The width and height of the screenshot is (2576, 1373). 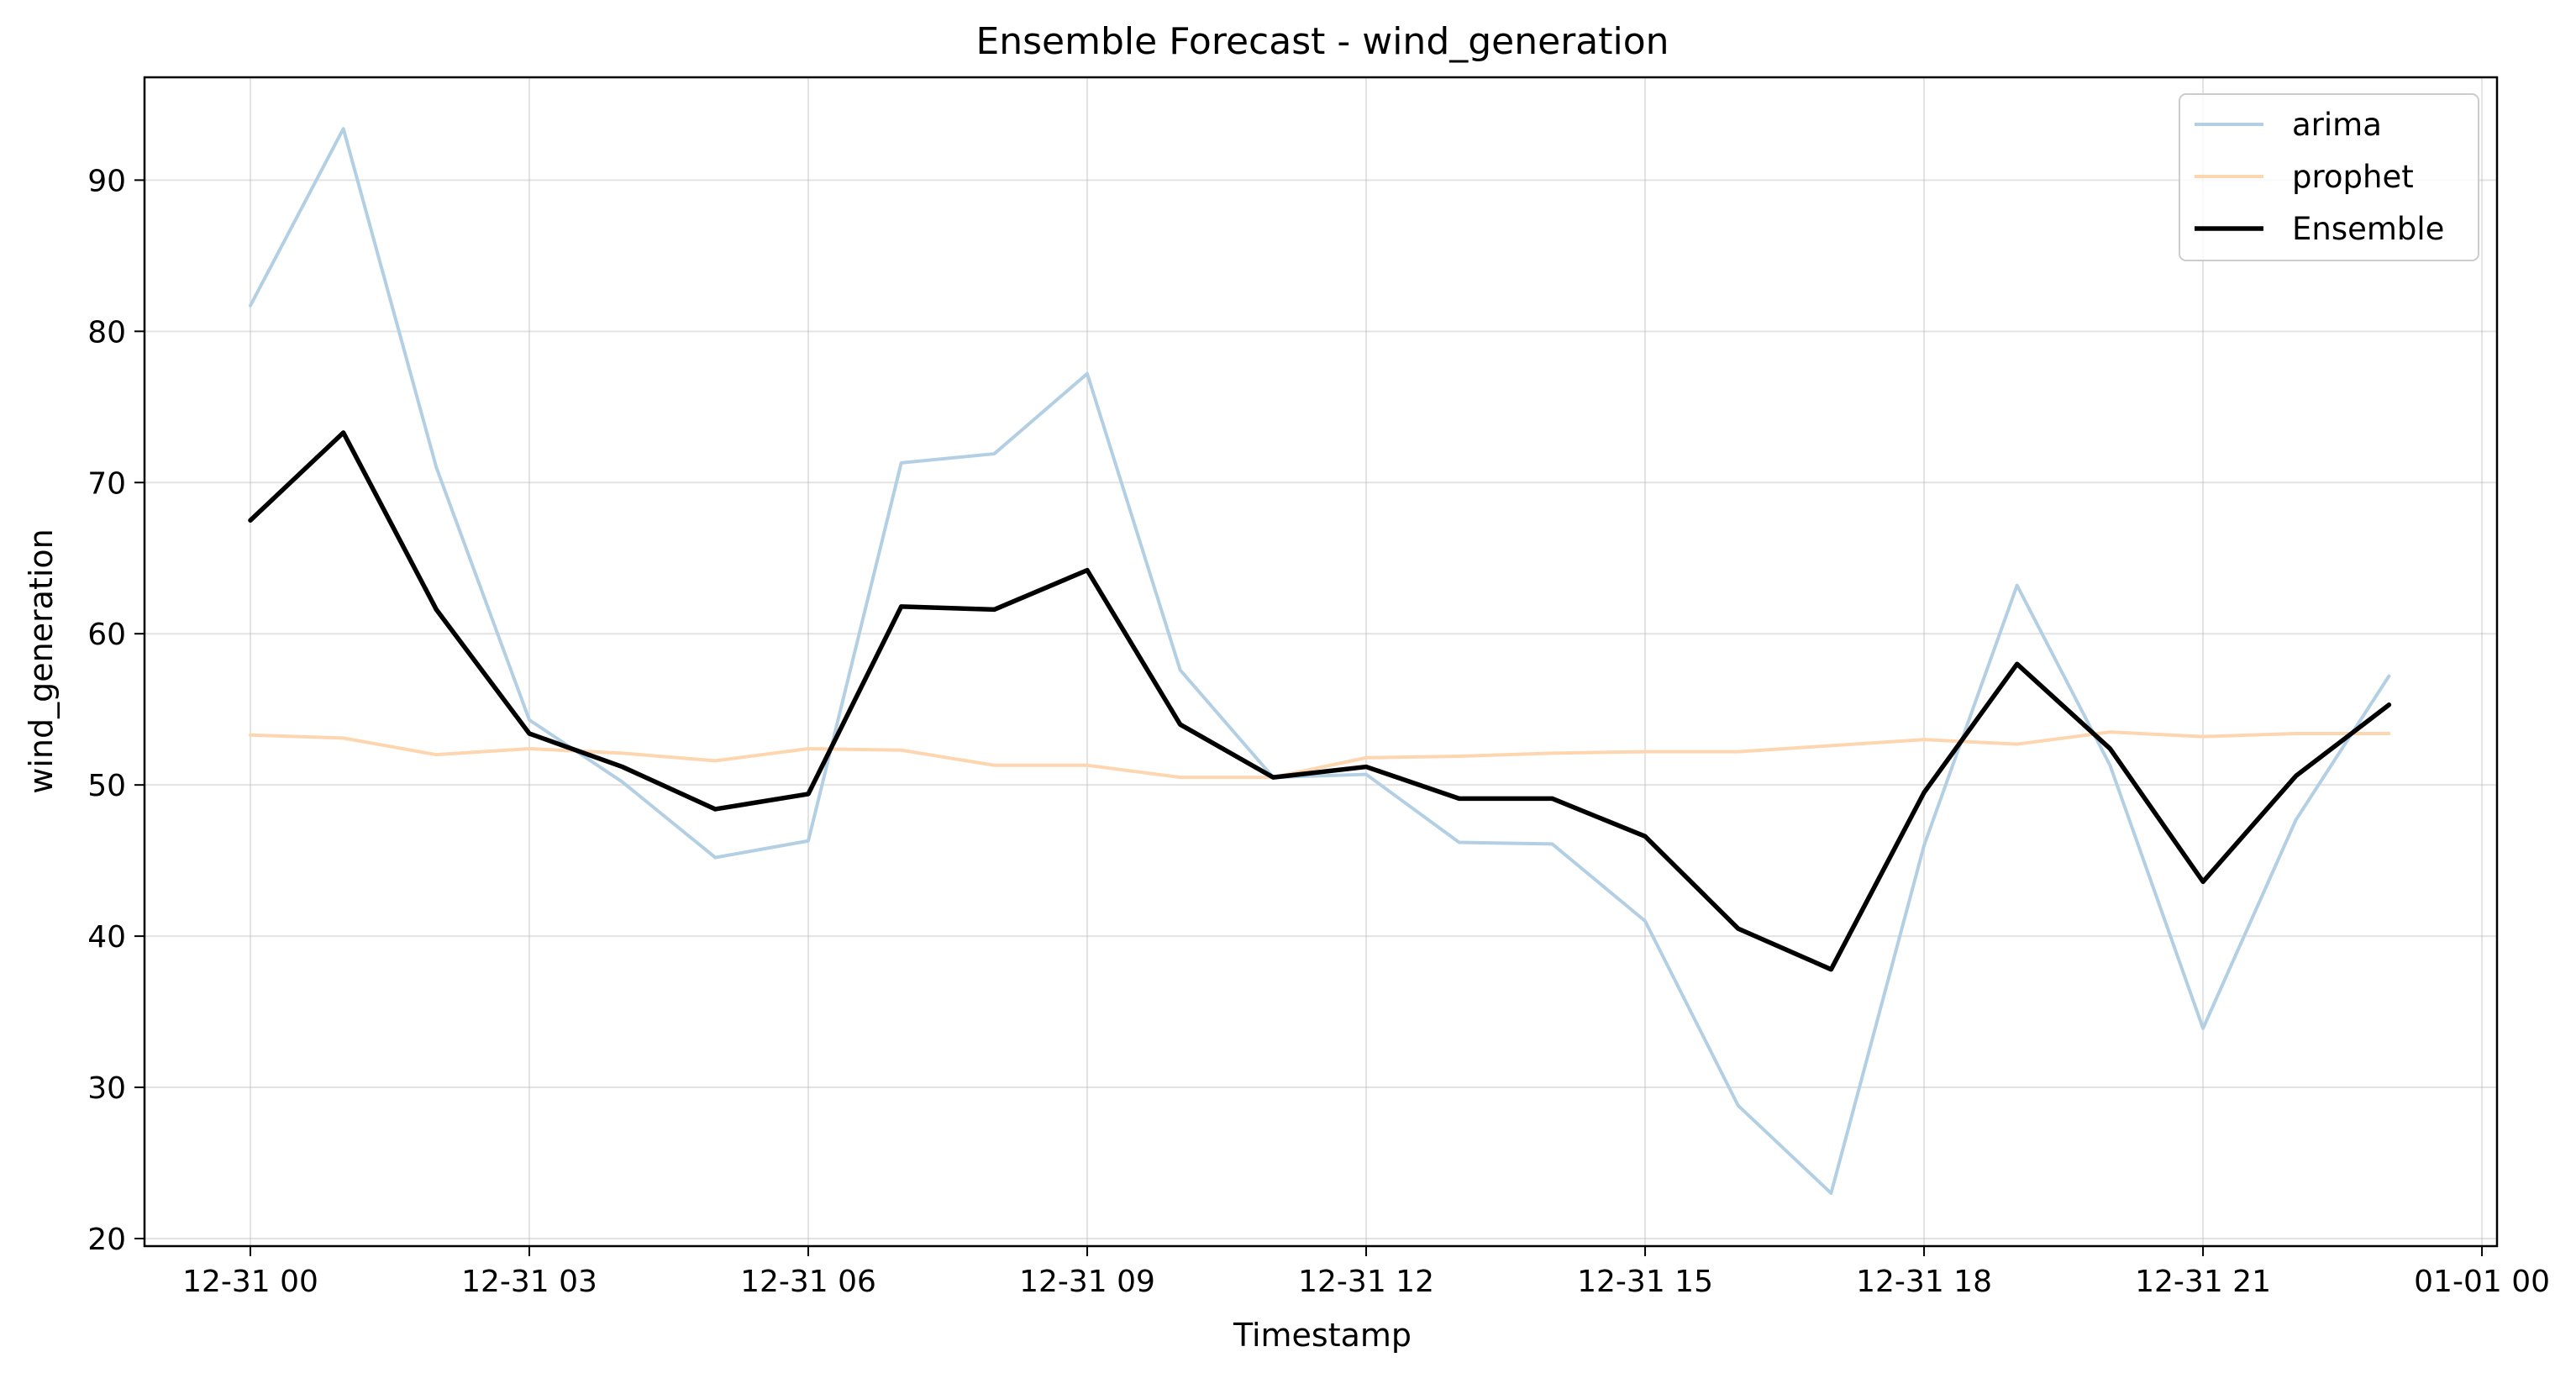 I want to click on y-tick-label: 60, so click(x=106, y=635).